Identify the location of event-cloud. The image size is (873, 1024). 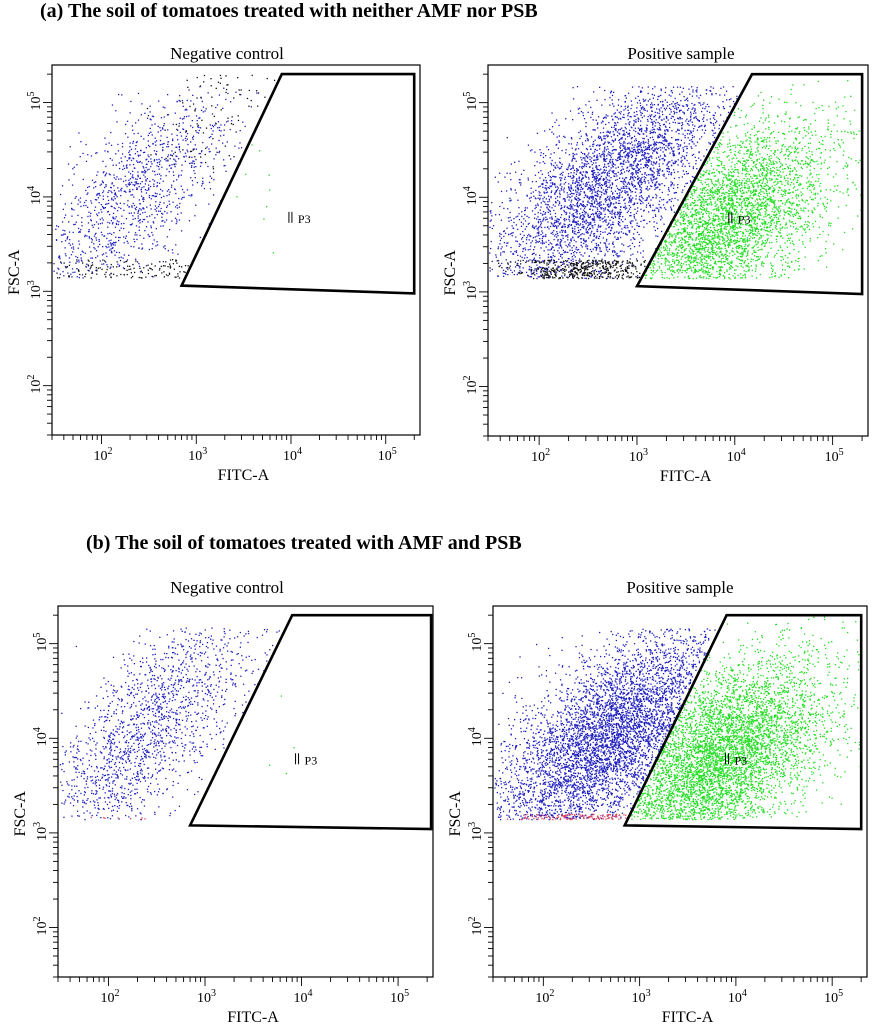
(164, 176).